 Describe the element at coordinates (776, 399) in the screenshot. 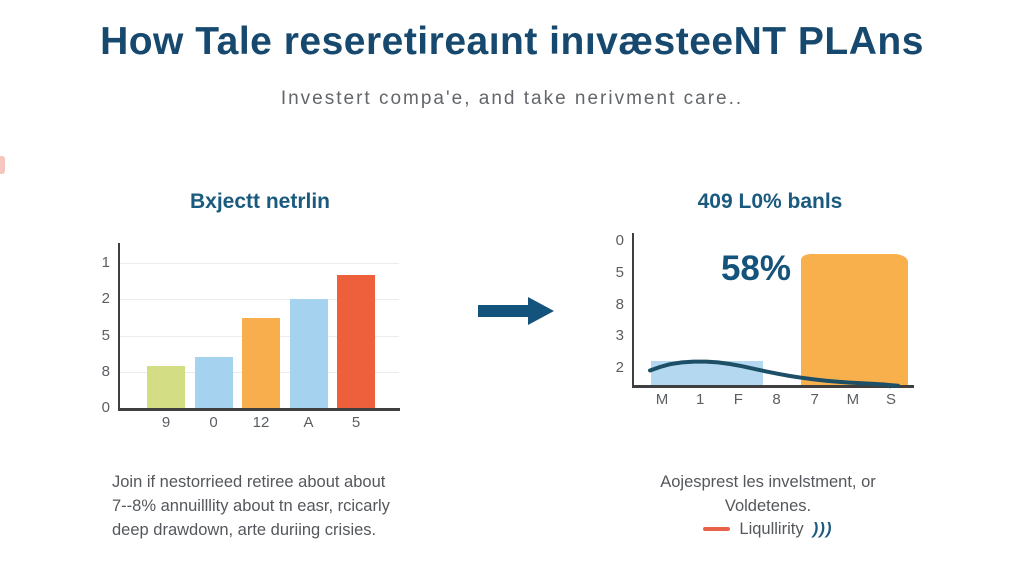

I see `x-axis-tick-label: 8` at that location.